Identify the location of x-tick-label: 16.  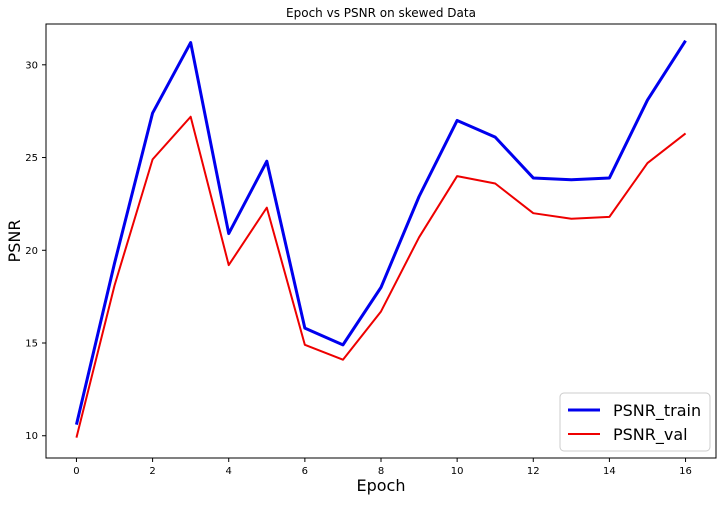
(685, 471).